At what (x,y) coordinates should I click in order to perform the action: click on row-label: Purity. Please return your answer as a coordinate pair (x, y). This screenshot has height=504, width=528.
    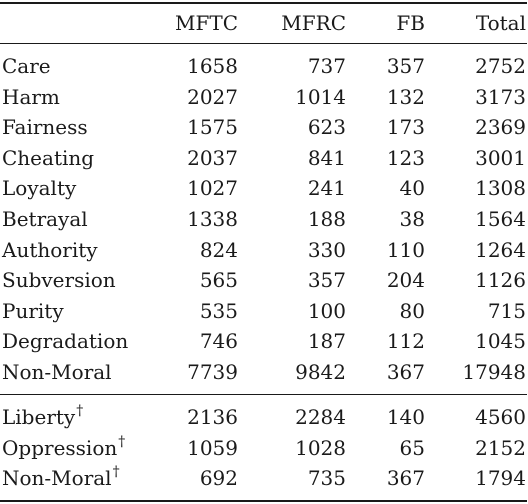
    Looking at the image, I should click on (33, 311).